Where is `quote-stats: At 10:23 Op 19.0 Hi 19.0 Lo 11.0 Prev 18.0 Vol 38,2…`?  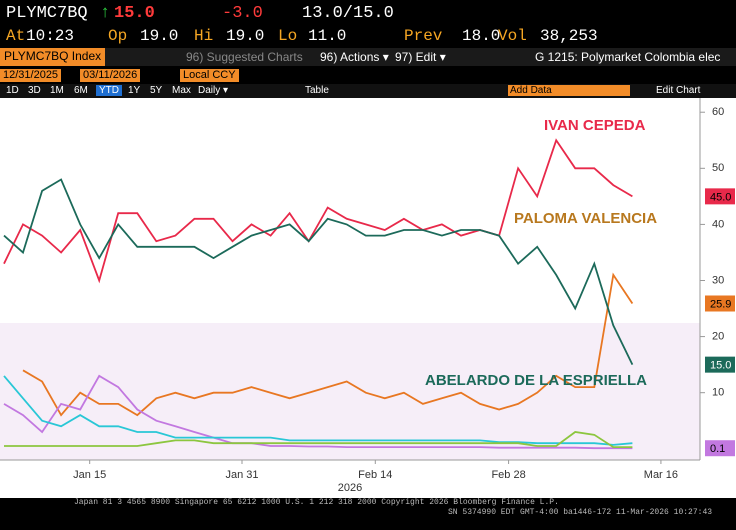 quote-stats: At 10:23 Op 19.0 Hi 19.0 Lo 11.0 Prev 18.0 Vol 38,2… is located at coordinates (368, 36).